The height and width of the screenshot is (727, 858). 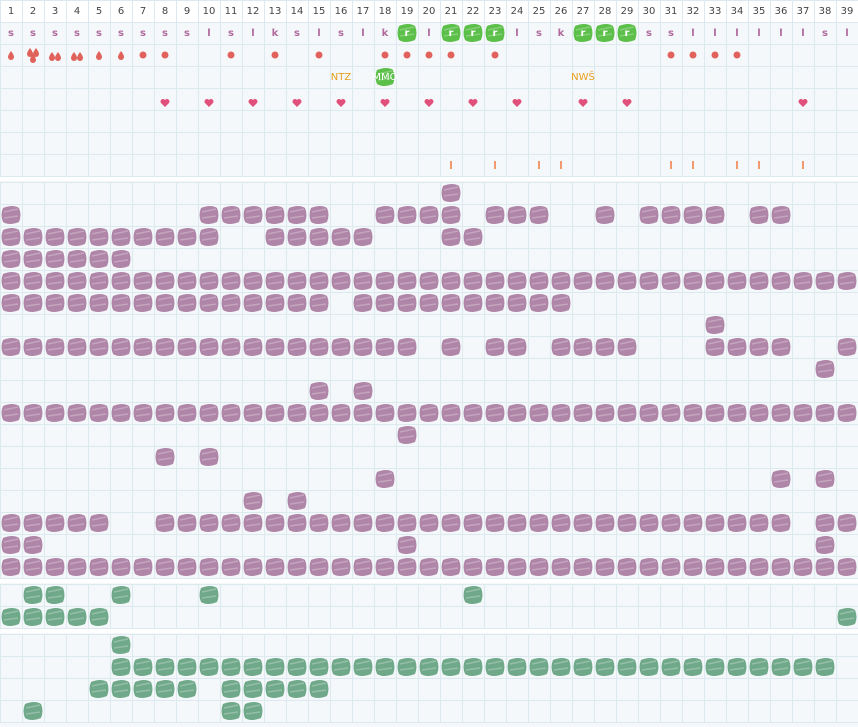 I want to click on letter: s, so click(x=671, y=33).